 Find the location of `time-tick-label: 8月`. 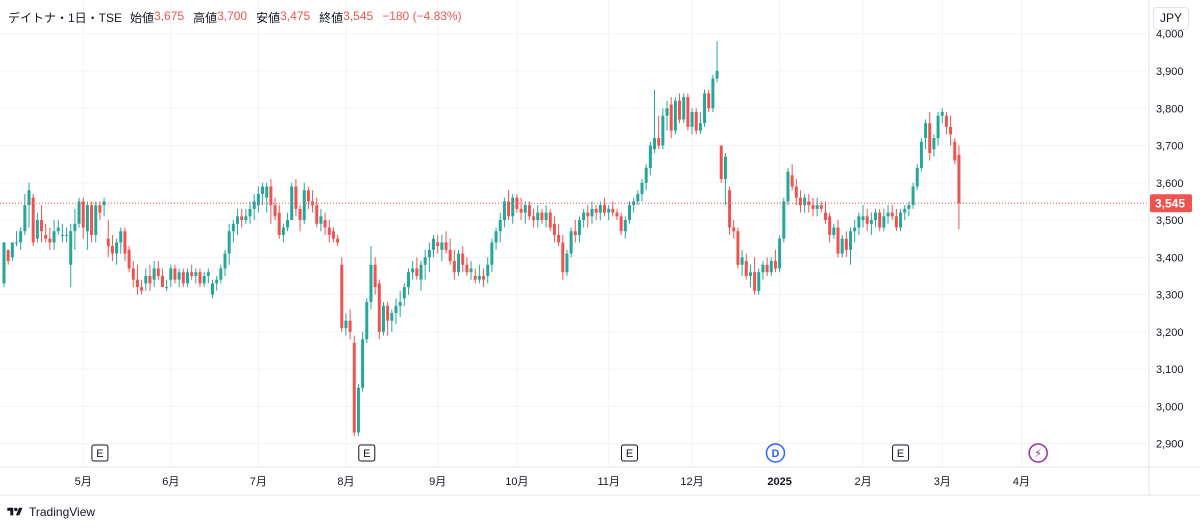

time-tick-label: 8月 is located at coordinates (345, 482).